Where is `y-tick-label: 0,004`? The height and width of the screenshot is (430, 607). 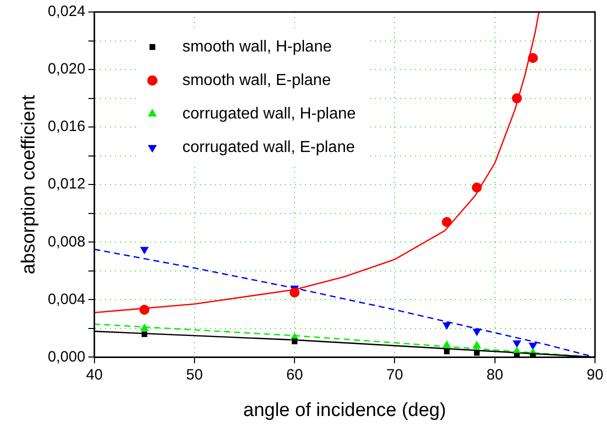
y-tick-label: 0,004 is located at coordinates (67, 299).